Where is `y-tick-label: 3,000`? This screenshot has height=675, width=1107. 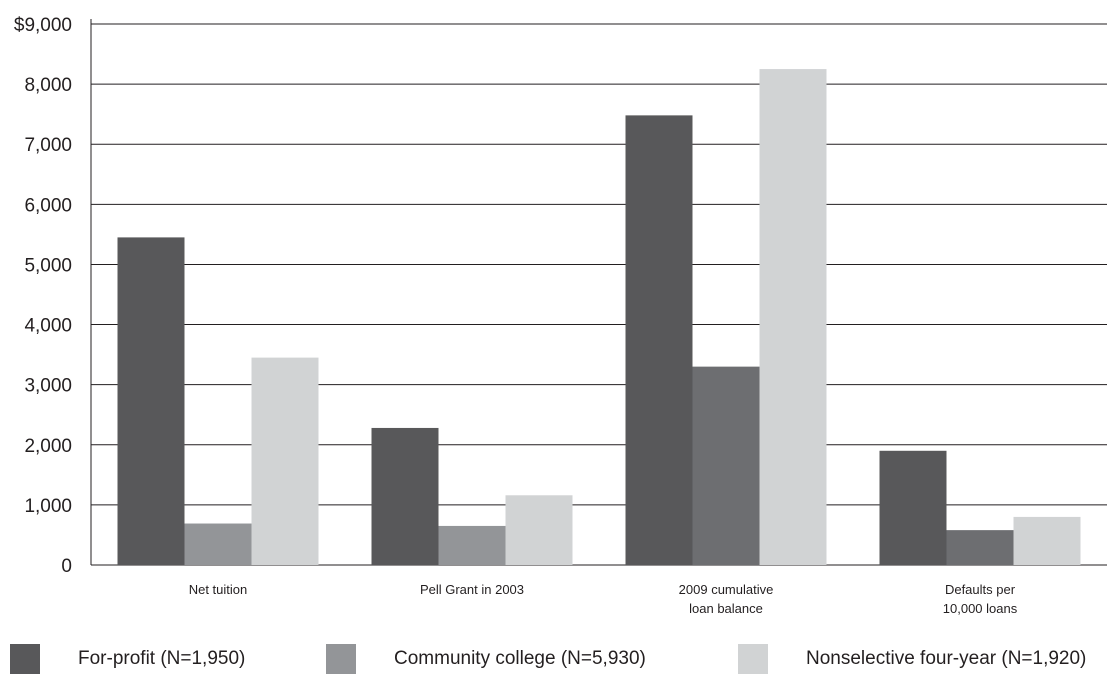
y-tick-label: 3,000 is located at coordinates (48, 386).